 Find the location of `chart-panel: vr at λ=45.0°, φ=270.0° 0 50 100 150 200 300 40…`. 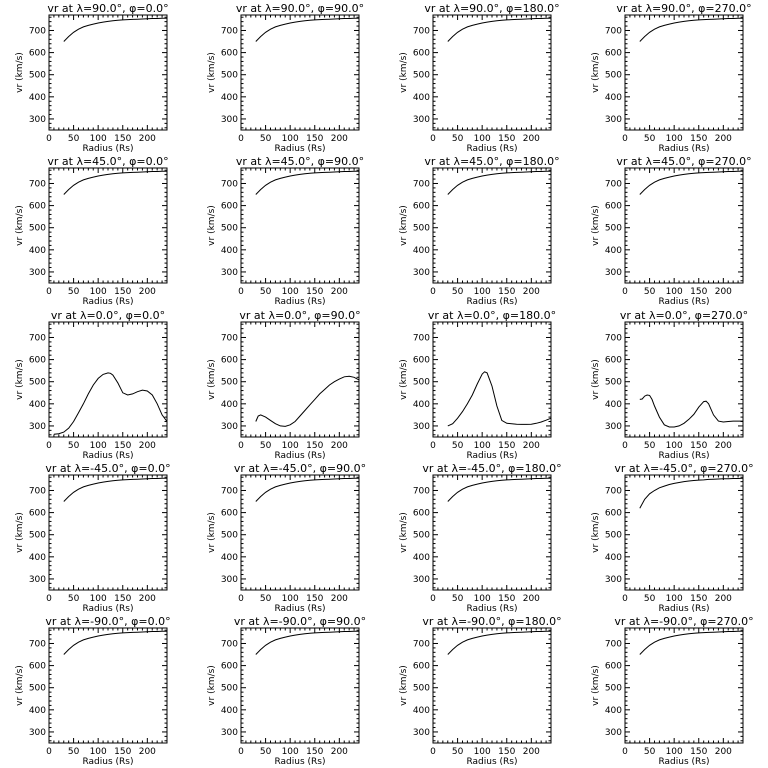

chart-panel: vr at λ=45.0°, φ=270.0° 0 50 100 150 200 300 40… is located at coordinates (671, 231).